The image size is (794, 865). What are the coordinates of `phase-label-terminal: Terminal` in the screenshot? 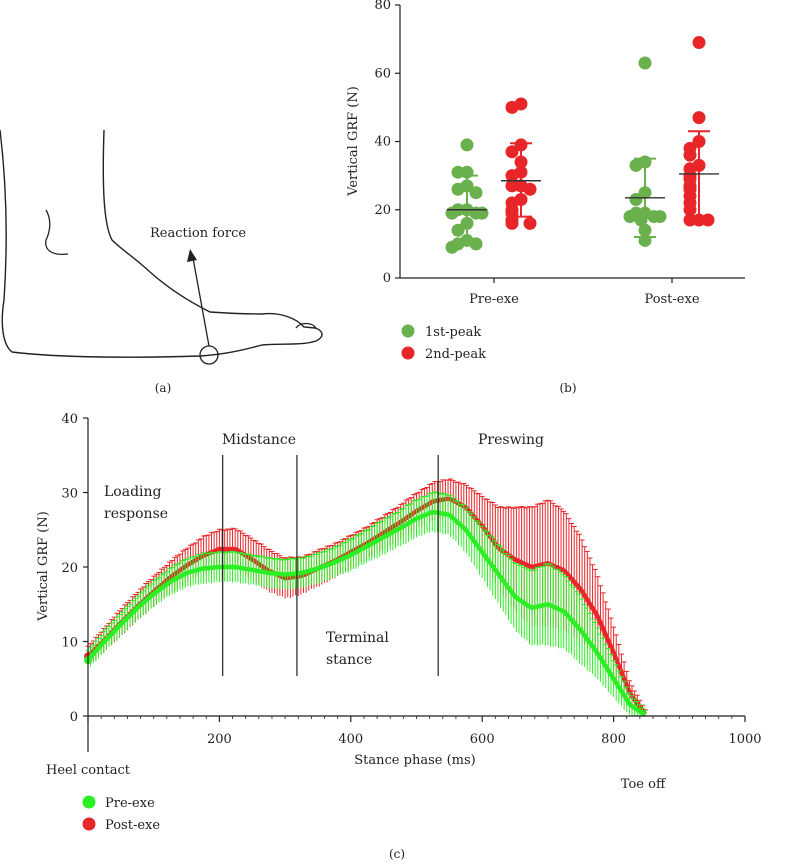 It's located at (357, 638).